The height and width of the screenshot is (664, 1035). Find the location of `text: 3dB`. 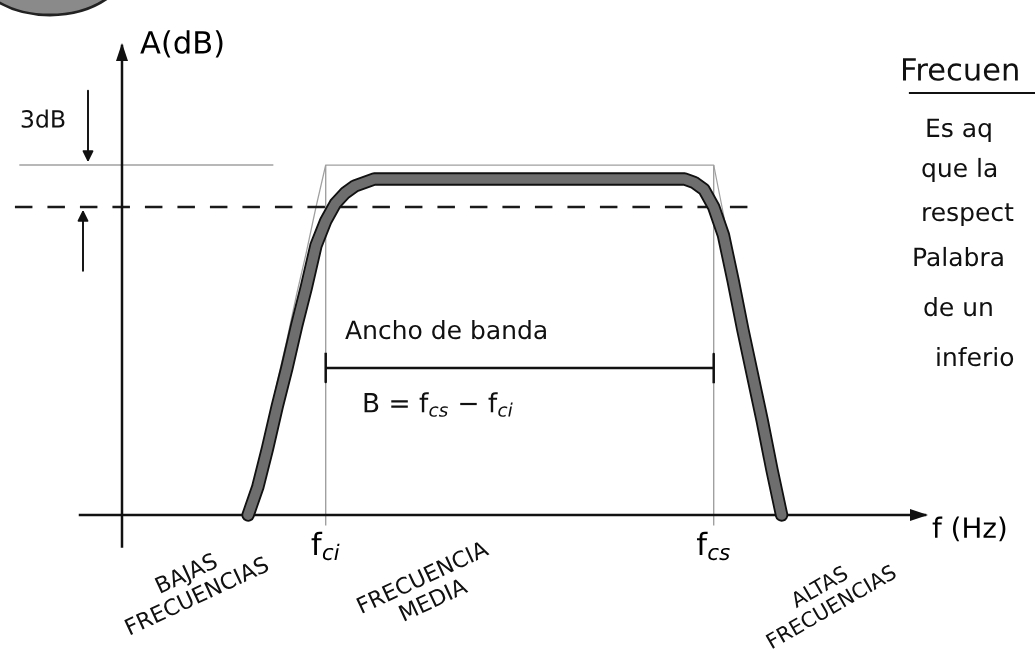

text: 3dB is located at coordinates (43, 118).